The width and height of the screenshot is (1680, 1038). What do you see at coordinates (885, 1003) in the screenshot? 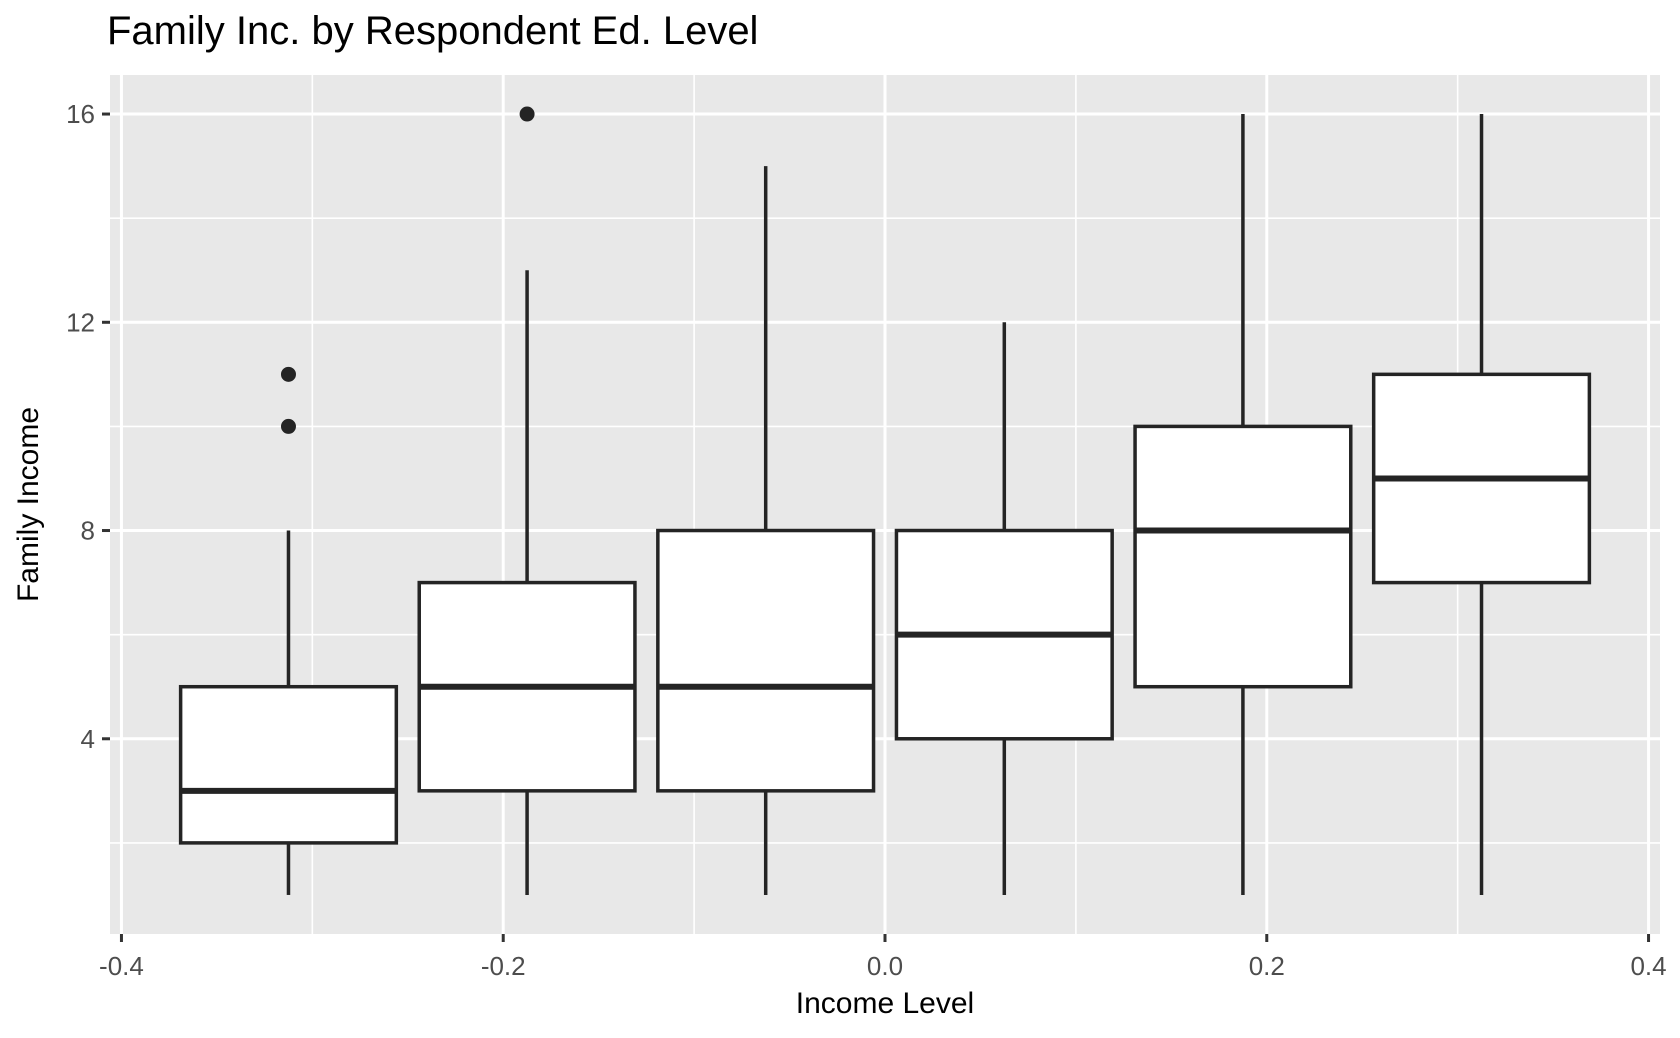
I see `x-axis-title: Income Level` at bounding box center [885, 1003].